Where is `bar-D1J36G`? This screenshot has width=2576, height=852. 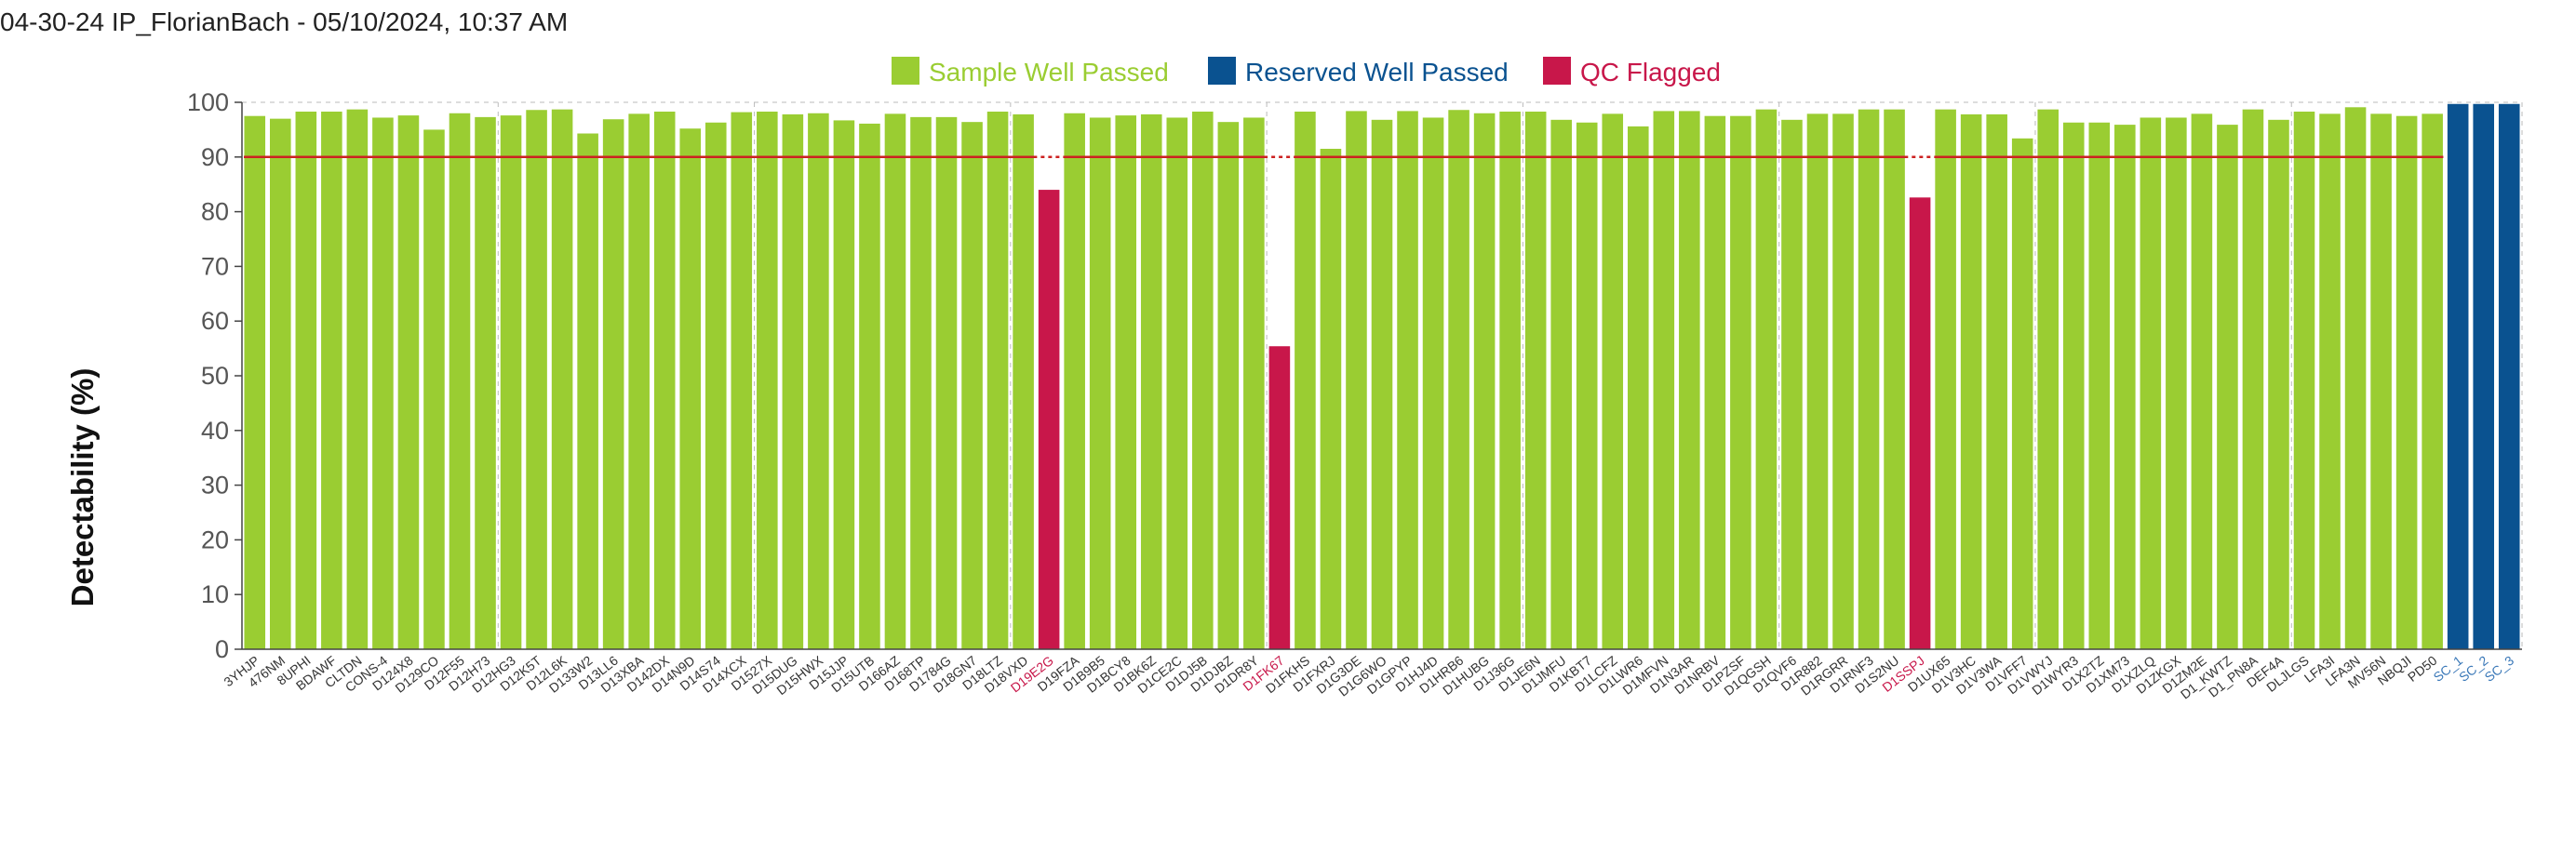
bar-D1J36G is located at coordinates (1510, 380).